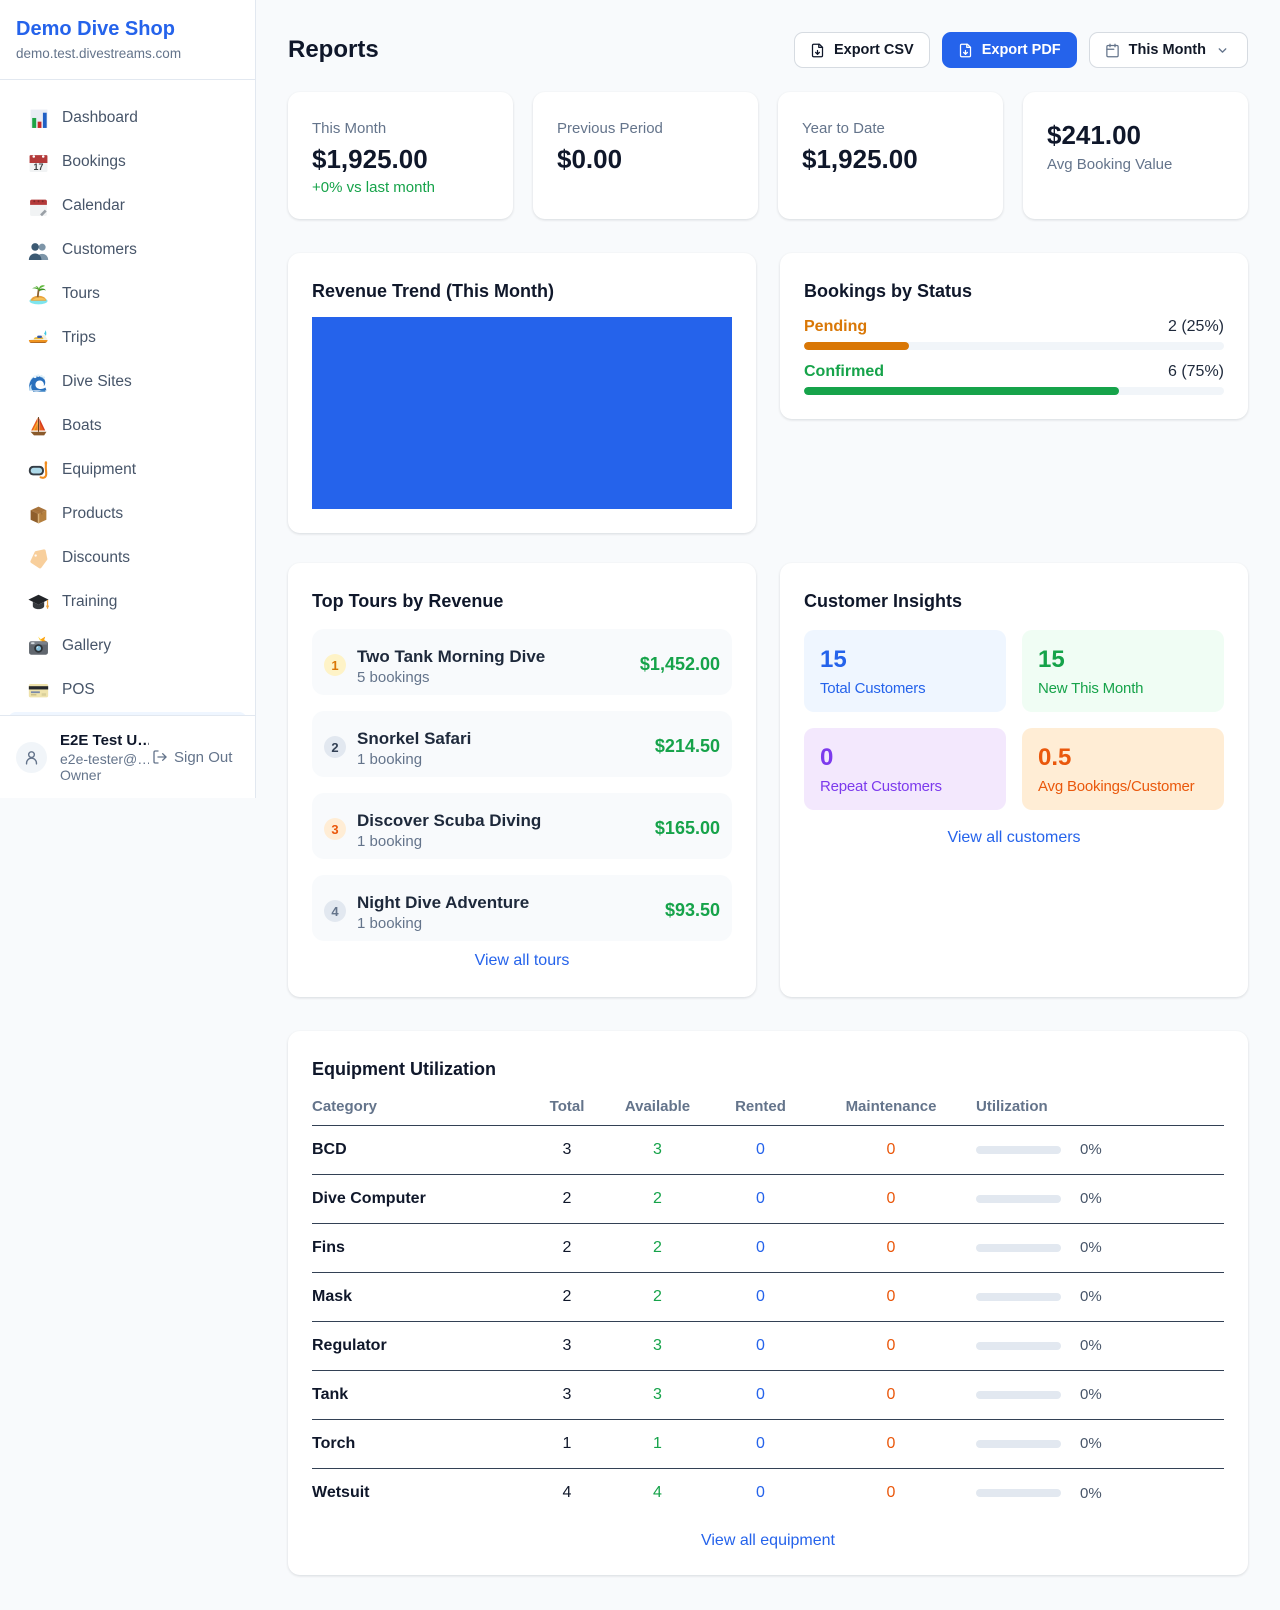  Describe the element at coordinates (39, 167) in the screenshot. I see `svg-text: 17` at that location.